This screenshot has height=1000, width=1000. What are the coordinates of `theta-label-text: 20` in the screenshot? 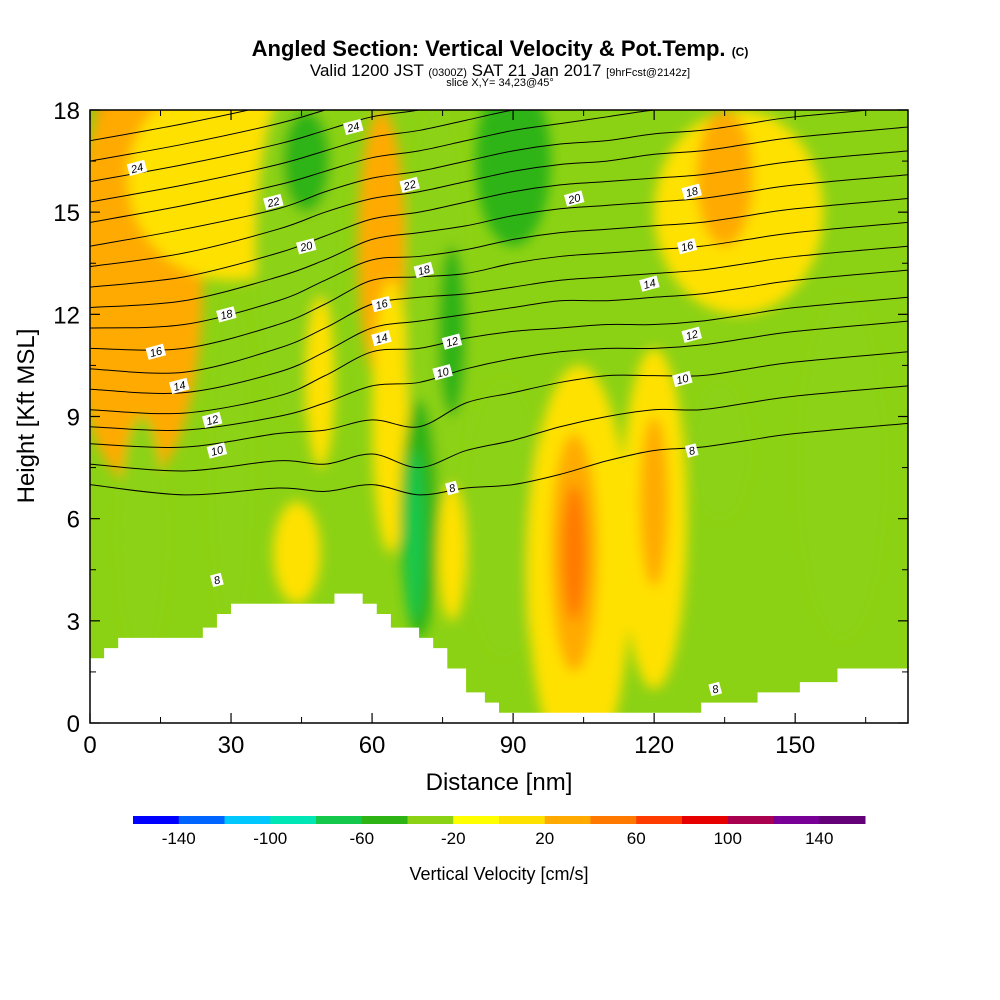 It's located at (306, 247).